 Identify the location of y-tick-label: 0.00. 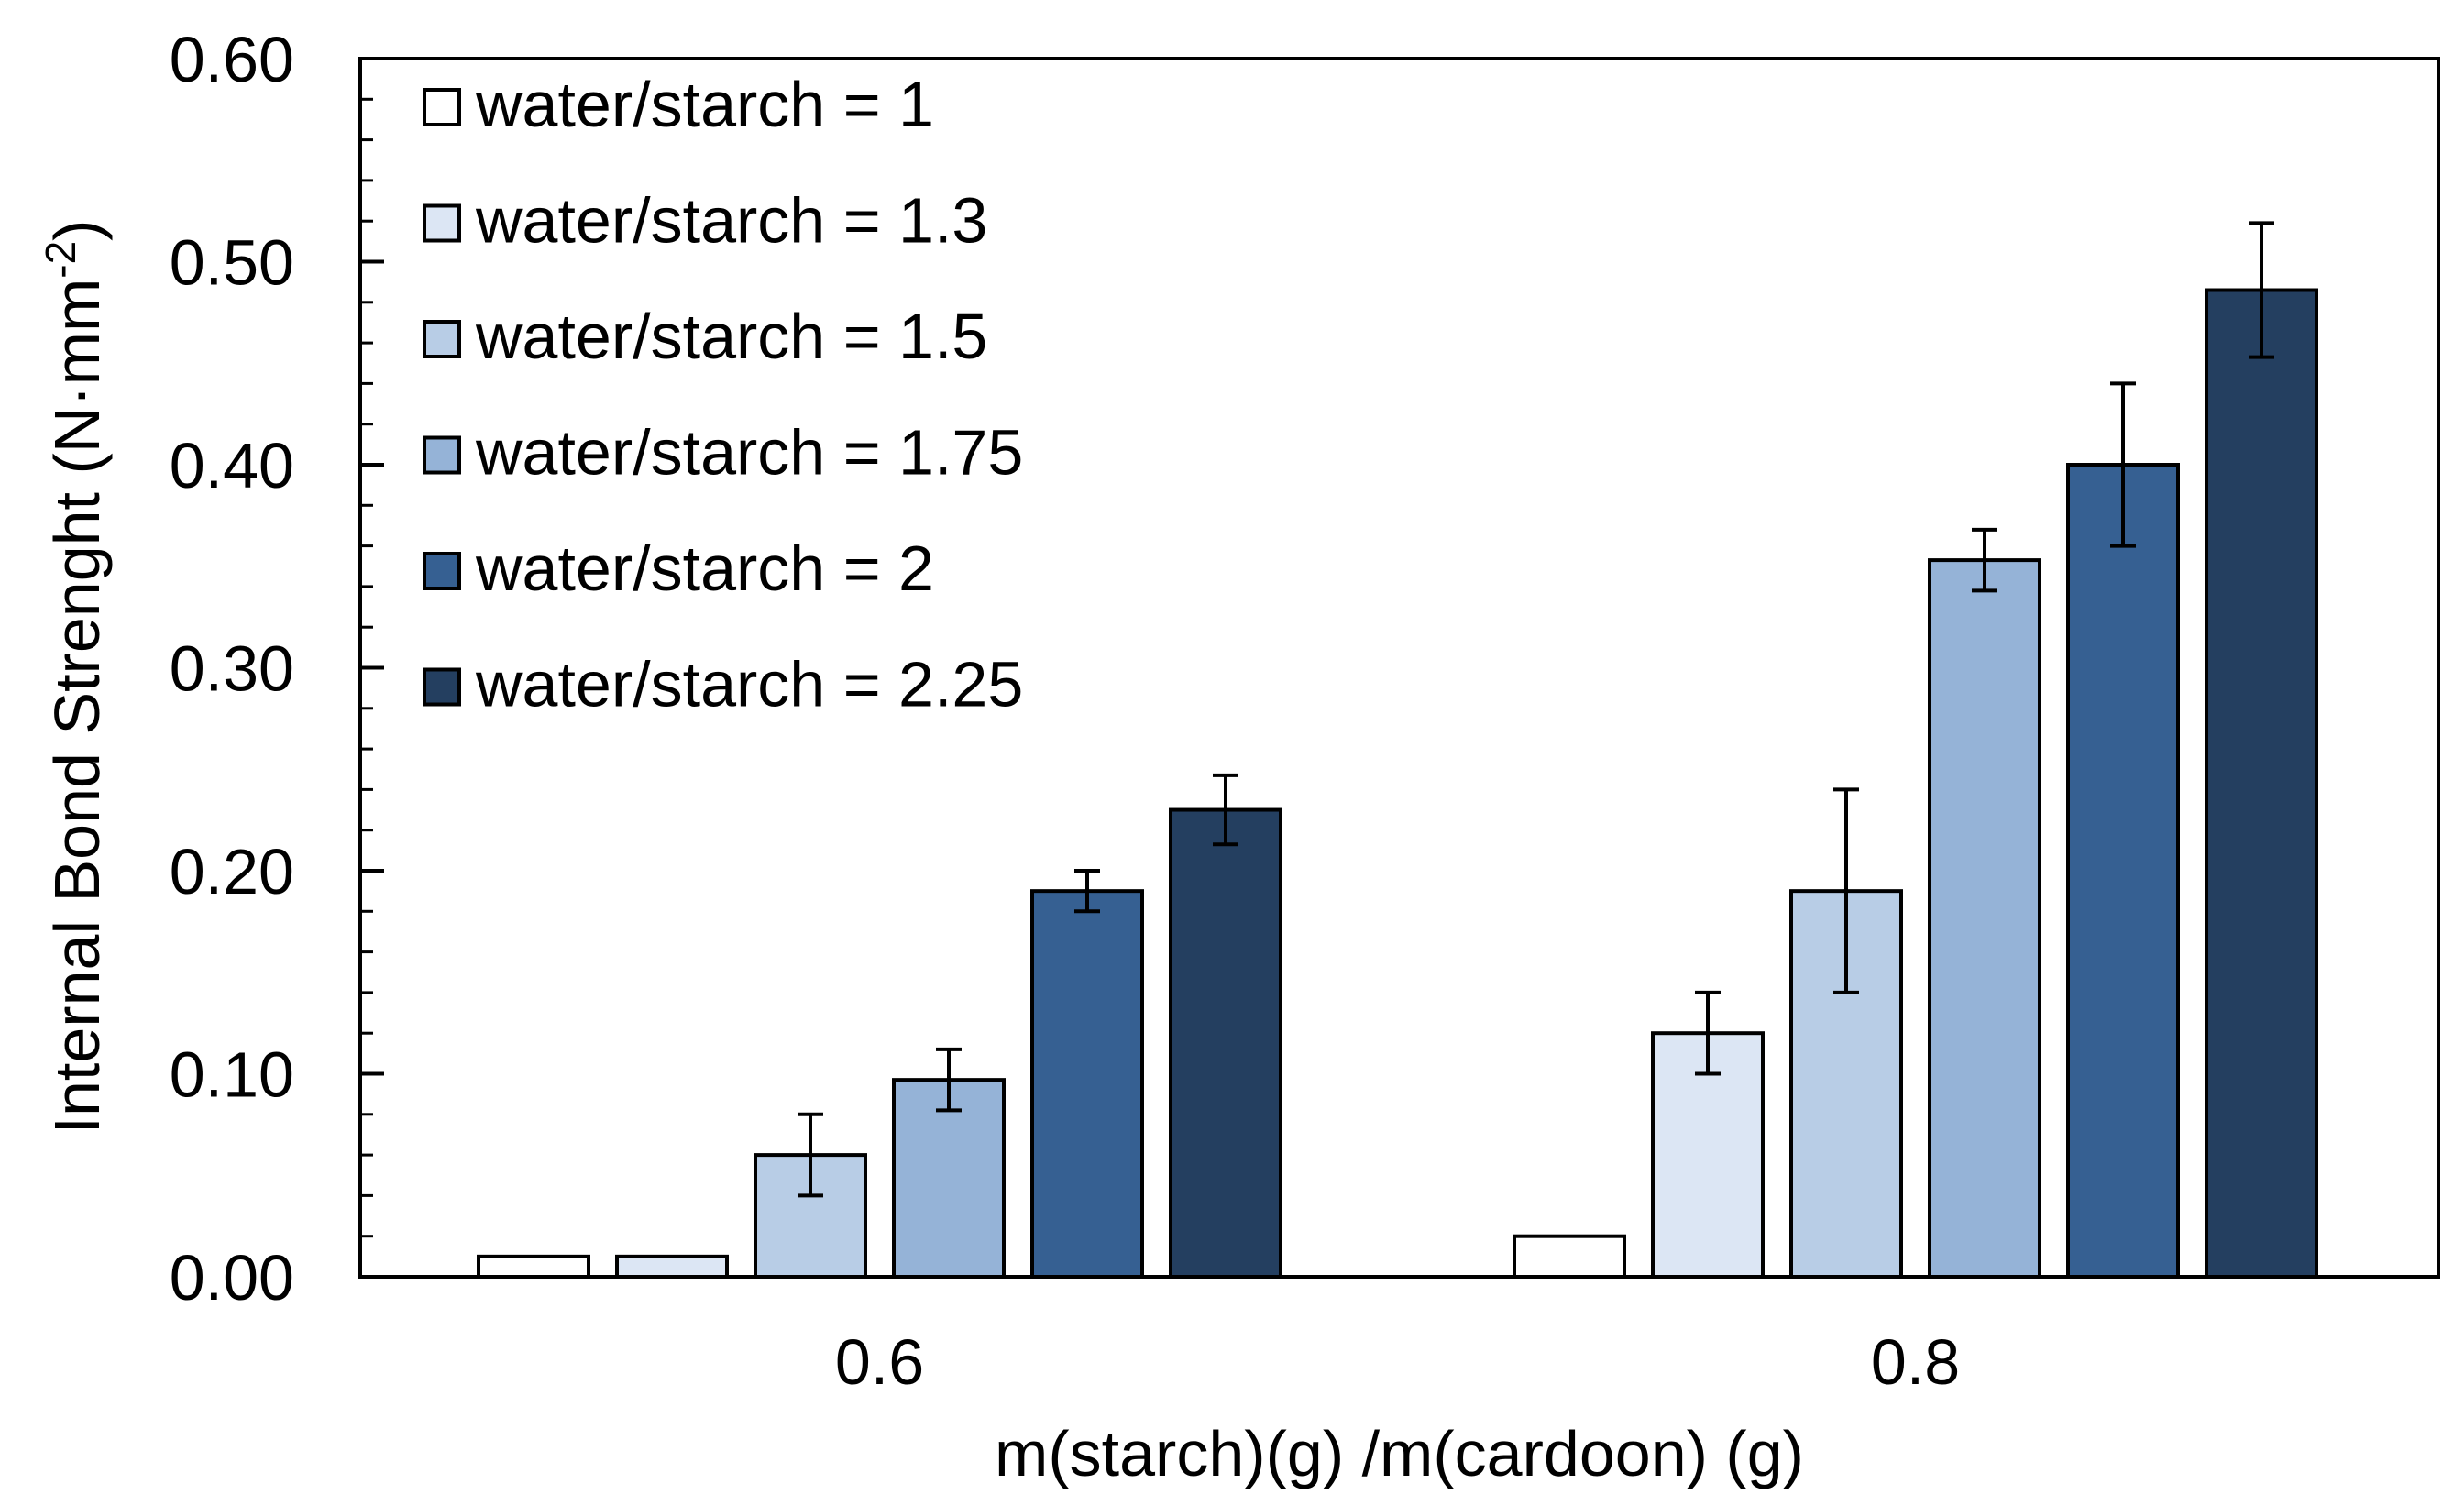
(232, 1277).